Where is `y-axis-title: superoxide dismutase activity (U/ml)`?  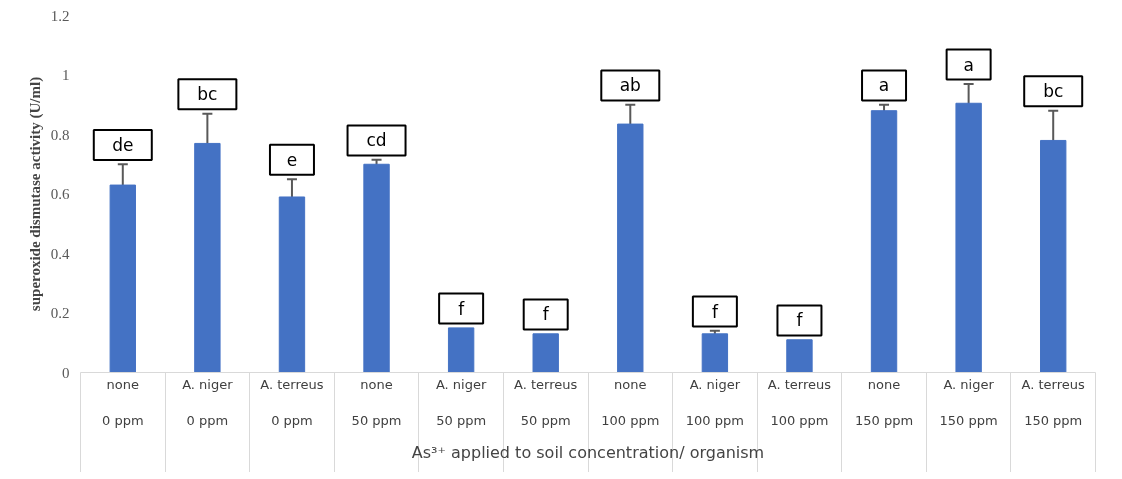 y-axis-title: superoxide dismutase activity (U/ml) is located at coordinates (35, 194).